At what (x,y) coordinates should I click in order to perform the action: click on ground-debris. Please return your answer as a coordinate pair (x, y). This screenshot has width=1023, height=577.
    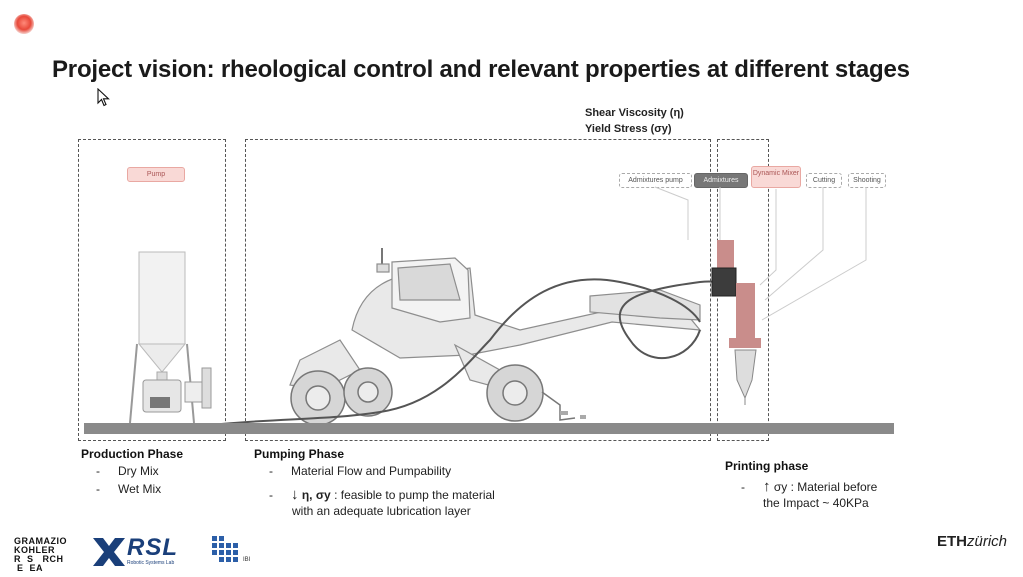
    Looking at the image, I should click on (573, 415).